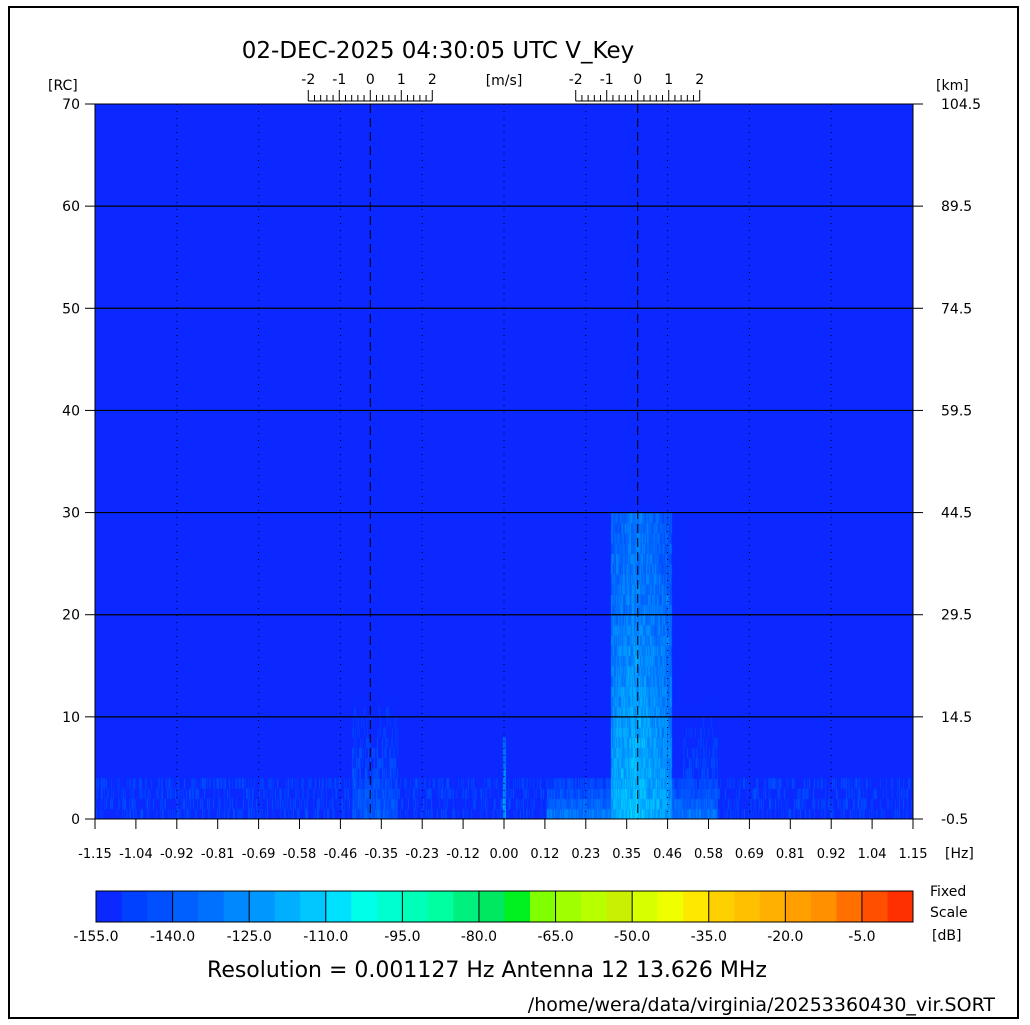  I want to click on x-tick-label: -0.35, so click(381, 854).